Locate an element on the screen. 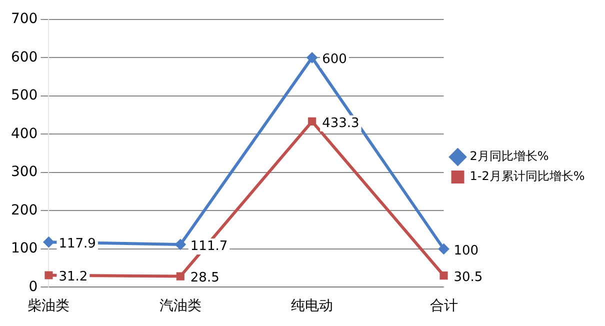  y-tick-label: 100 is located at coordinates (24, 248).